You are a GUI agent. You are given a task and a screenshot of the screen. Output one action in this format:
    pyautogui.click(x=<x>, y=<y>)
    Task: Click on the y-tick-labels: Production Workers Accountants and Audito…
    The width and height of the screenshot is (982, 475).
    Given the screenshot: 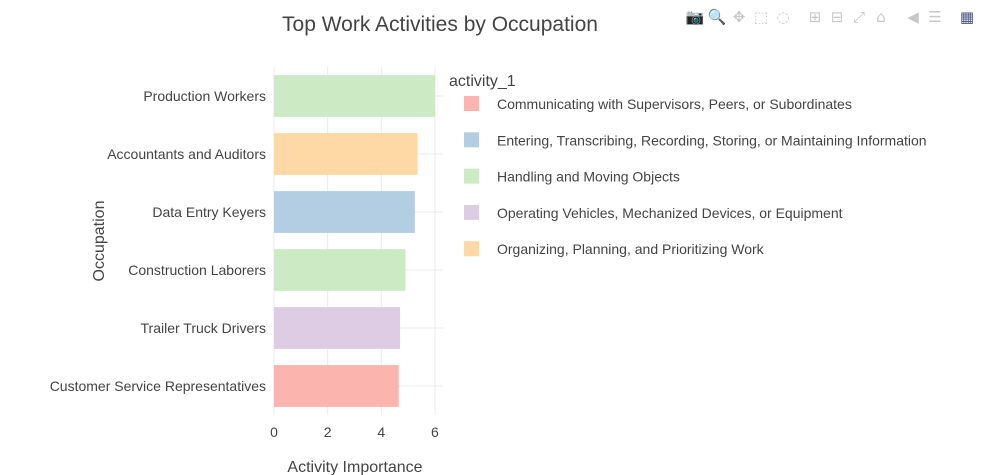 What is the action you would take?
    pyautogui.click(x=158, y=241)
    